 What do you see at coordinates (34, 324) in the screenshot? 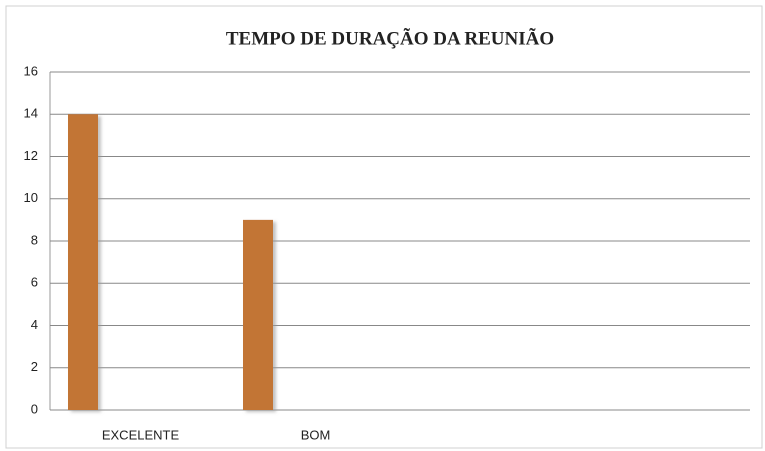
I see `y-tick-label: 4` at bounding box center [34, 324].